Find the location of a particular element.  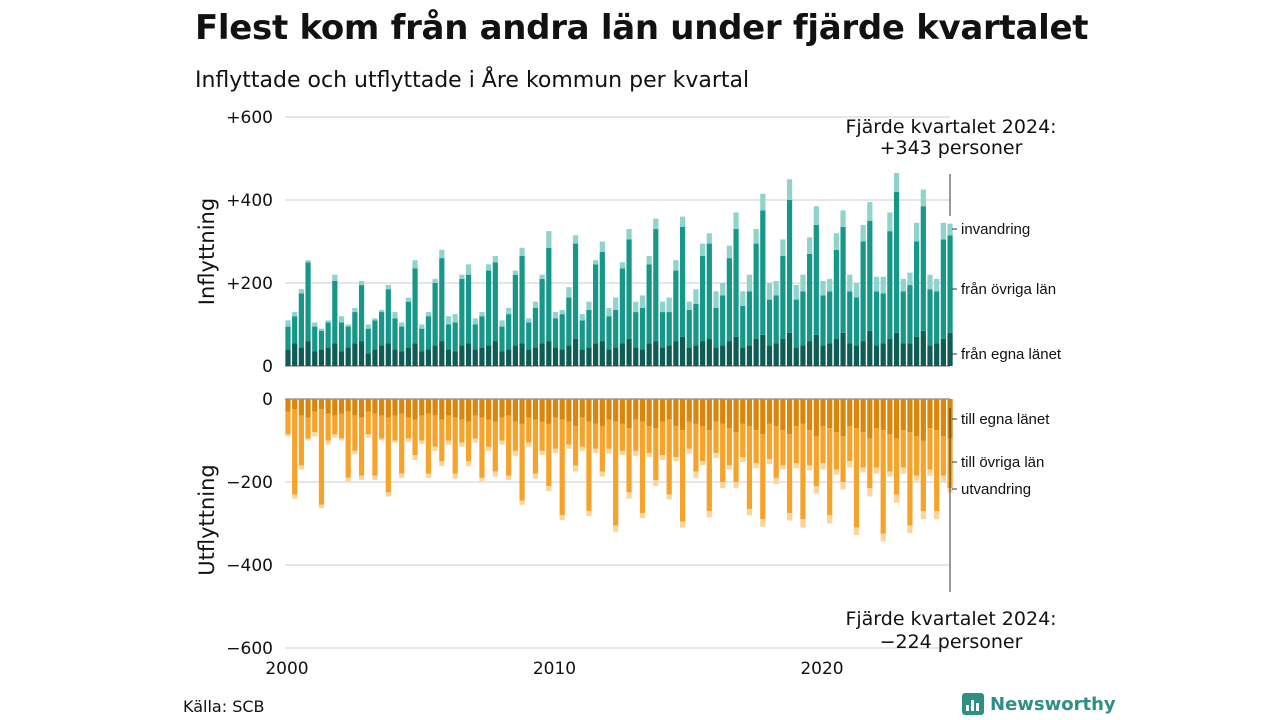

x-tick-label: 2010 is located at coordinates (554, 669).